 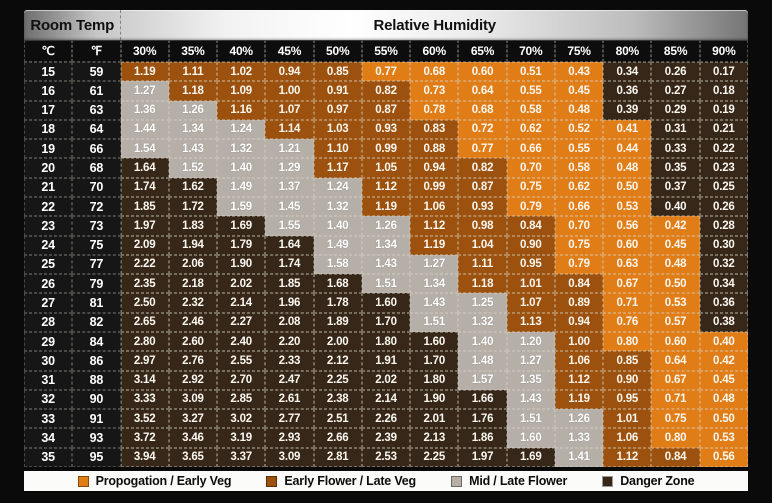 What do you see at coordinates (289, 129) in the screenshot?
I see `cell-early-flower-late-veg: 1.14` at bounding box center [289, 129].